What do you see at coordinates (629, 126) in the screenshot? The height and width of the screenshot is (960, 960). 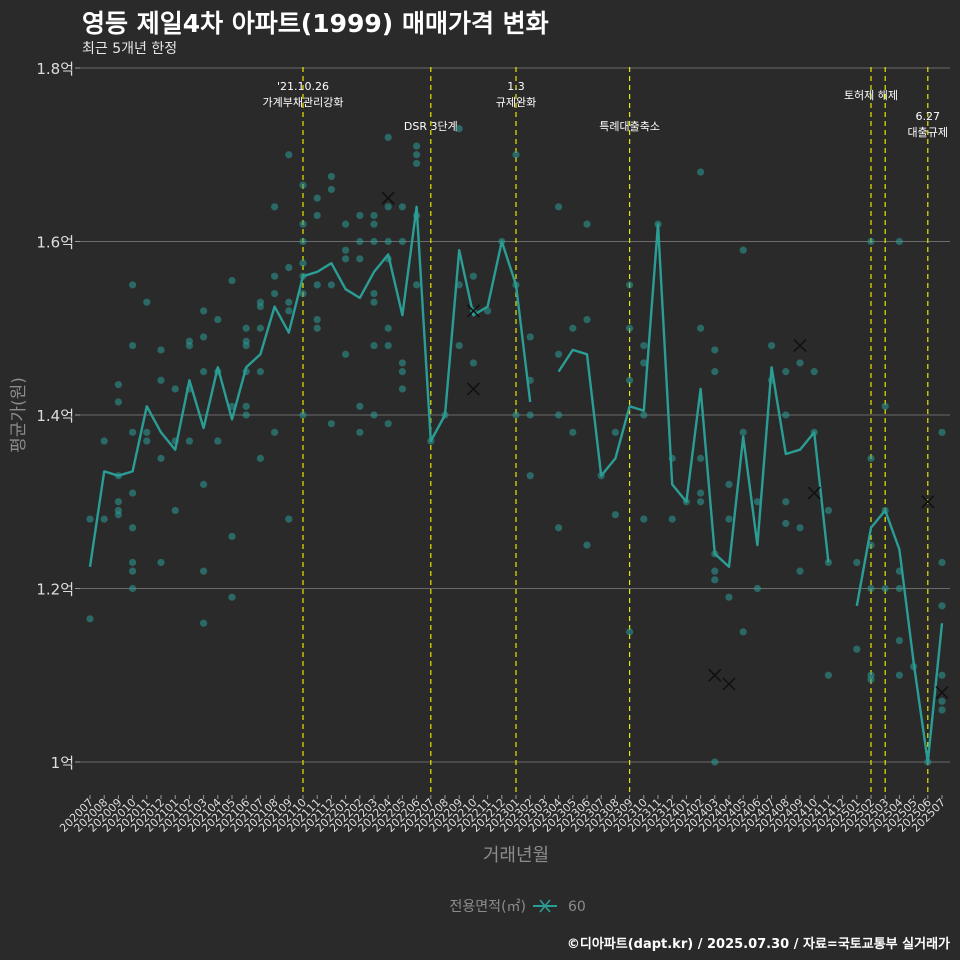 I see `event-label: 특례대출축소` at bounding box center [629, 126].